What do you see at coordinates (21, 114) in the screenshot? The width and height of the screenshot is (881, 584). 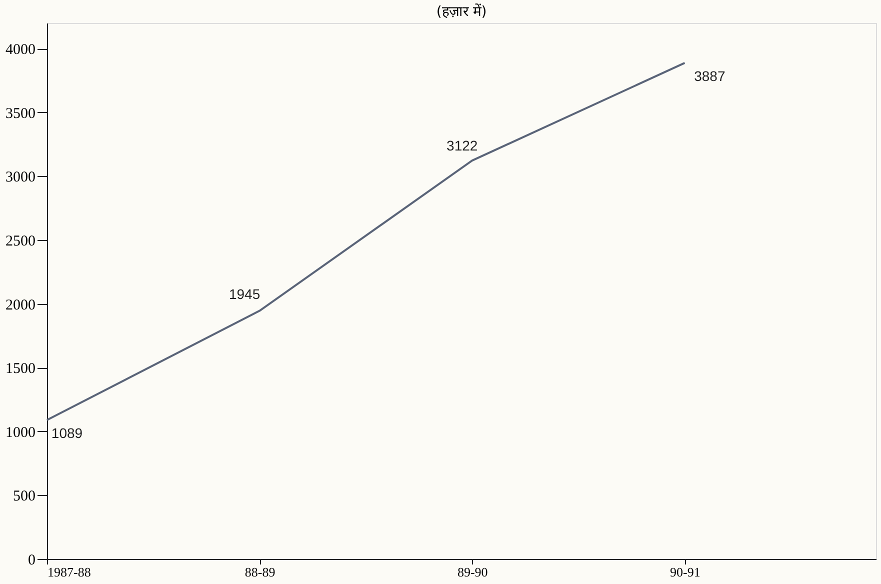 I see `y-tick-label: 3500` at bounding box center [21, 114].